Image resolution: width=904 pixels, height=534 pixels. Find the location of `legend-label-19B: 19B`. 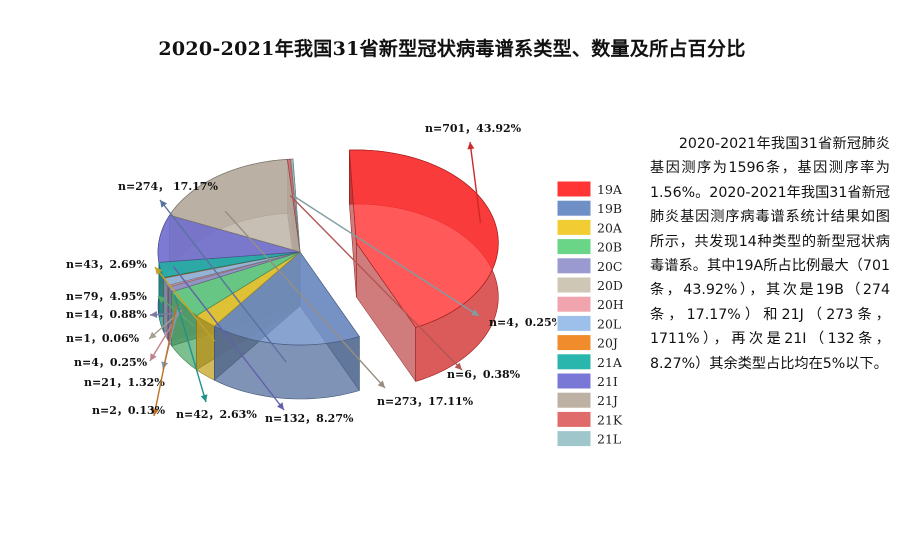

legend-label-19B: 19B is located at coordinates (609, 208).